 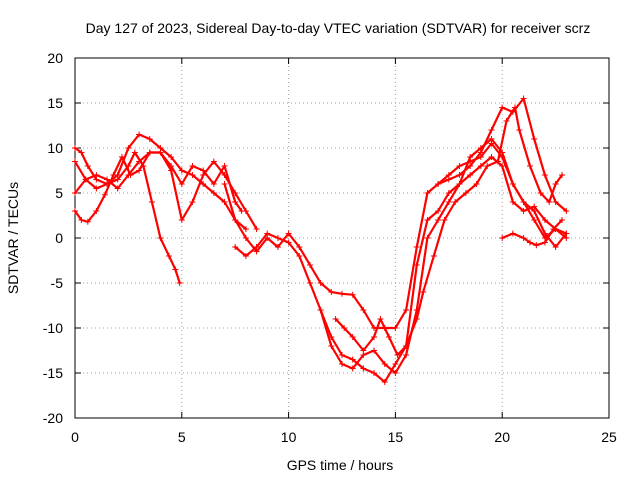 I want to click on x-axis-label: GPS time / hours, so click(x=340, y=465).